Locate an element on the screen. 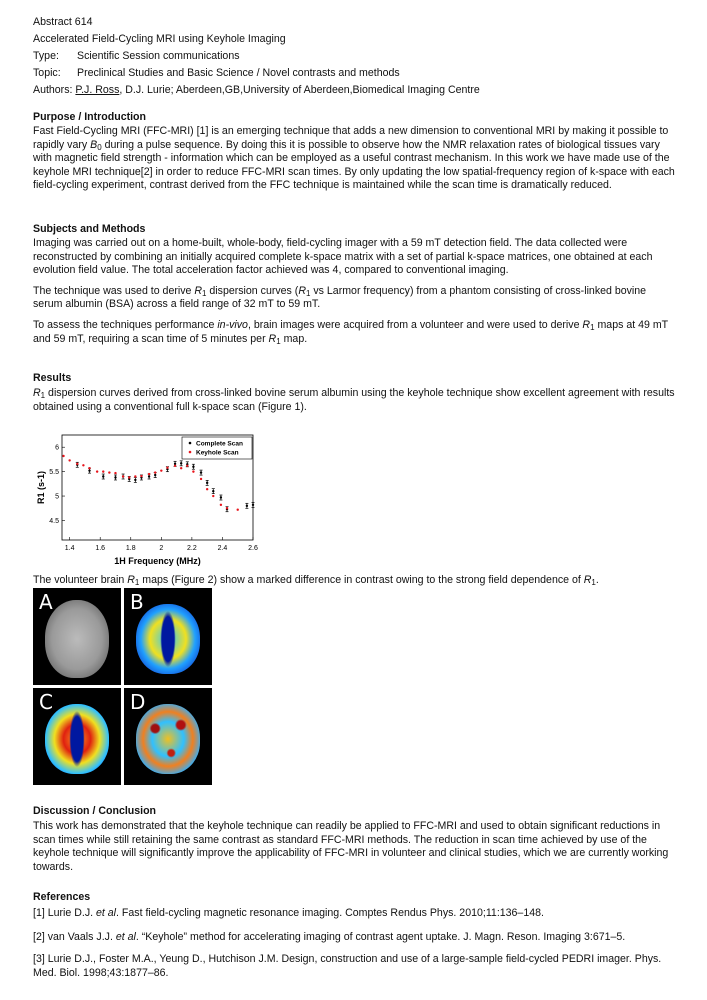 This screenshot has height=1000, width=707. brain-panel-c: C is located at coordinates (77, 736).